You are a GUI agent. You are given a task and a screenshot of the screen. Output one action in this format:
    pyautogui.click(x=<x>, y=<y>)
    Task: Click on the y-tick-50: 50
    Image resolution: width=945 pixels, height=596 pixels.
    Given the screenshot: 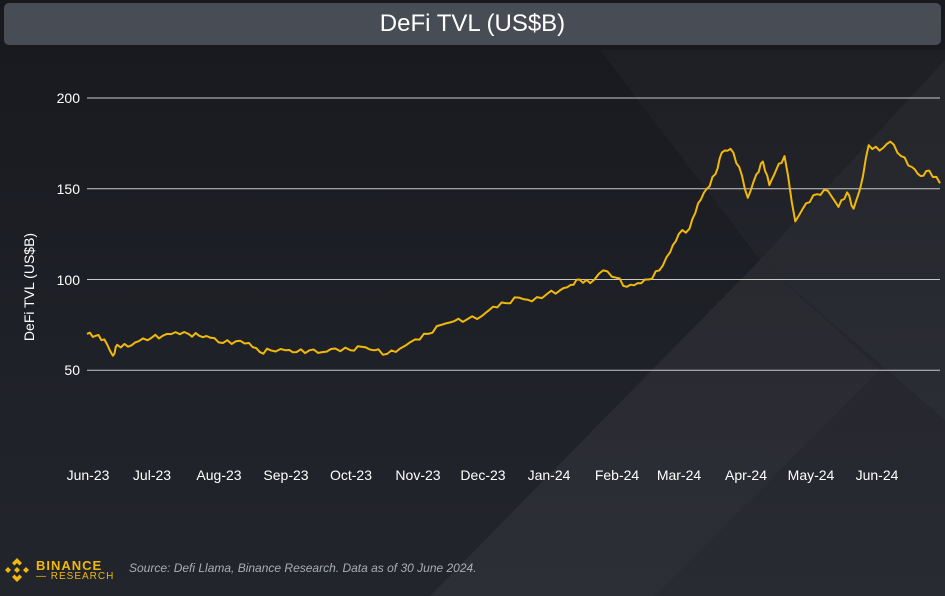 What is the action you would take?
    pyautogui.click(x=72, y=370)
    